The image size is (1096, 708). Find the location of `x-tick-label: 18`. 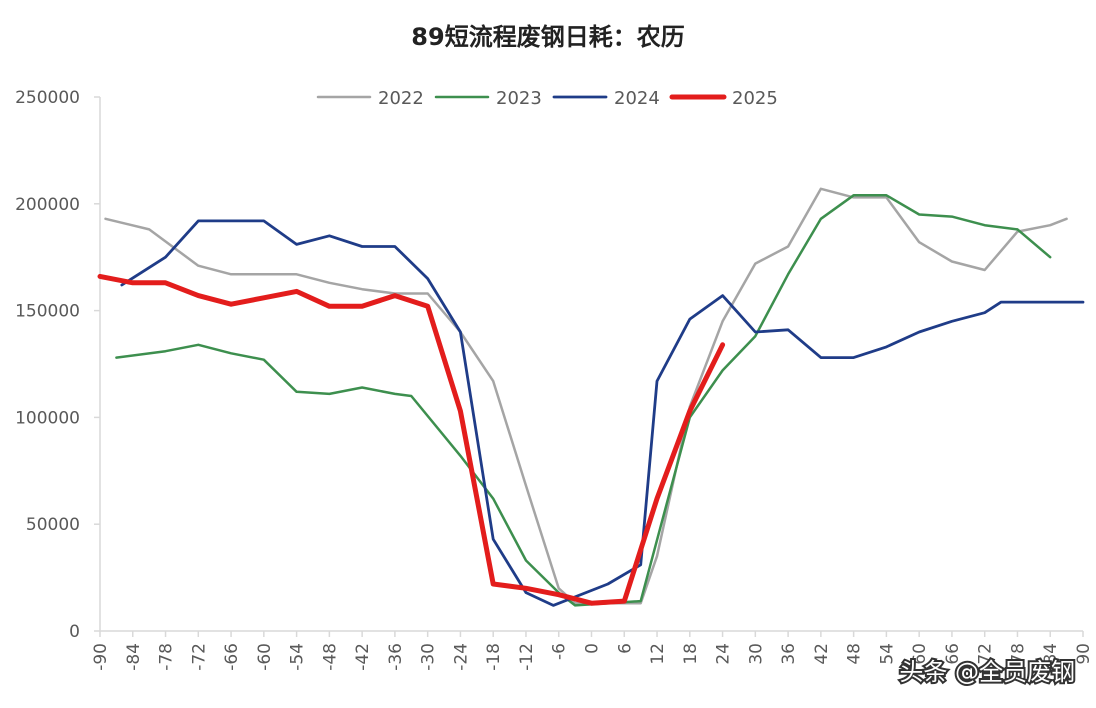

x-tick-label: 18 is located at coordinates (691, 654).